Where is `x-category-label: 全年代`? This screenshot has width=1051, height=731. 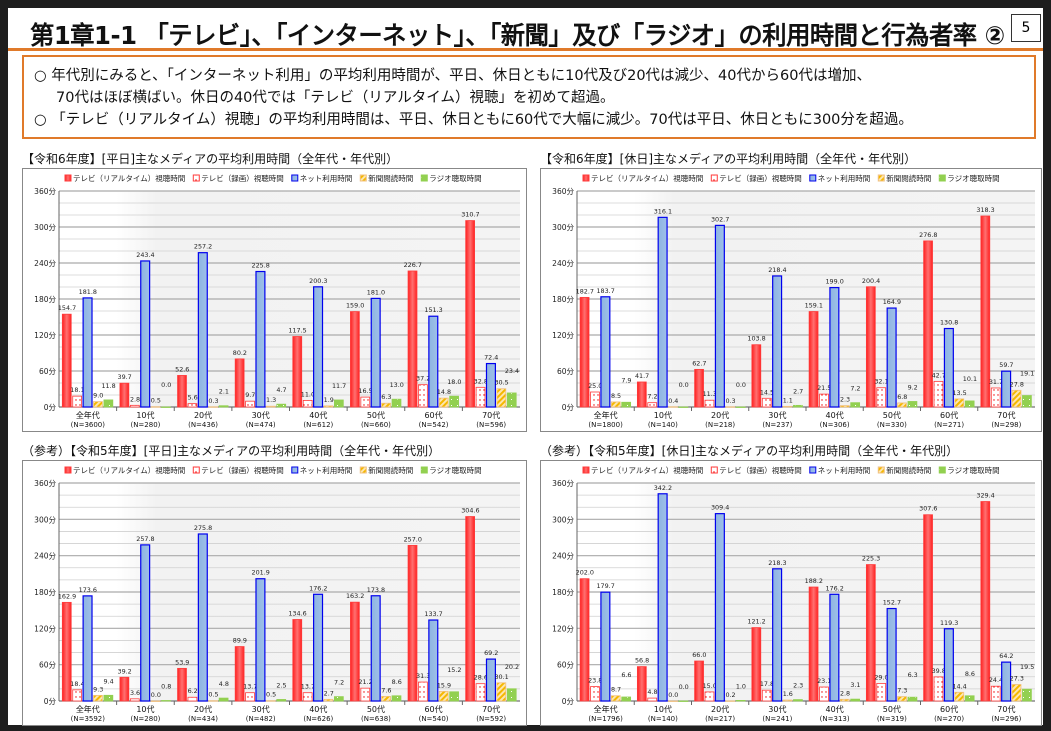 x-category-label: 全年代 is located at coordinates (606, 709).